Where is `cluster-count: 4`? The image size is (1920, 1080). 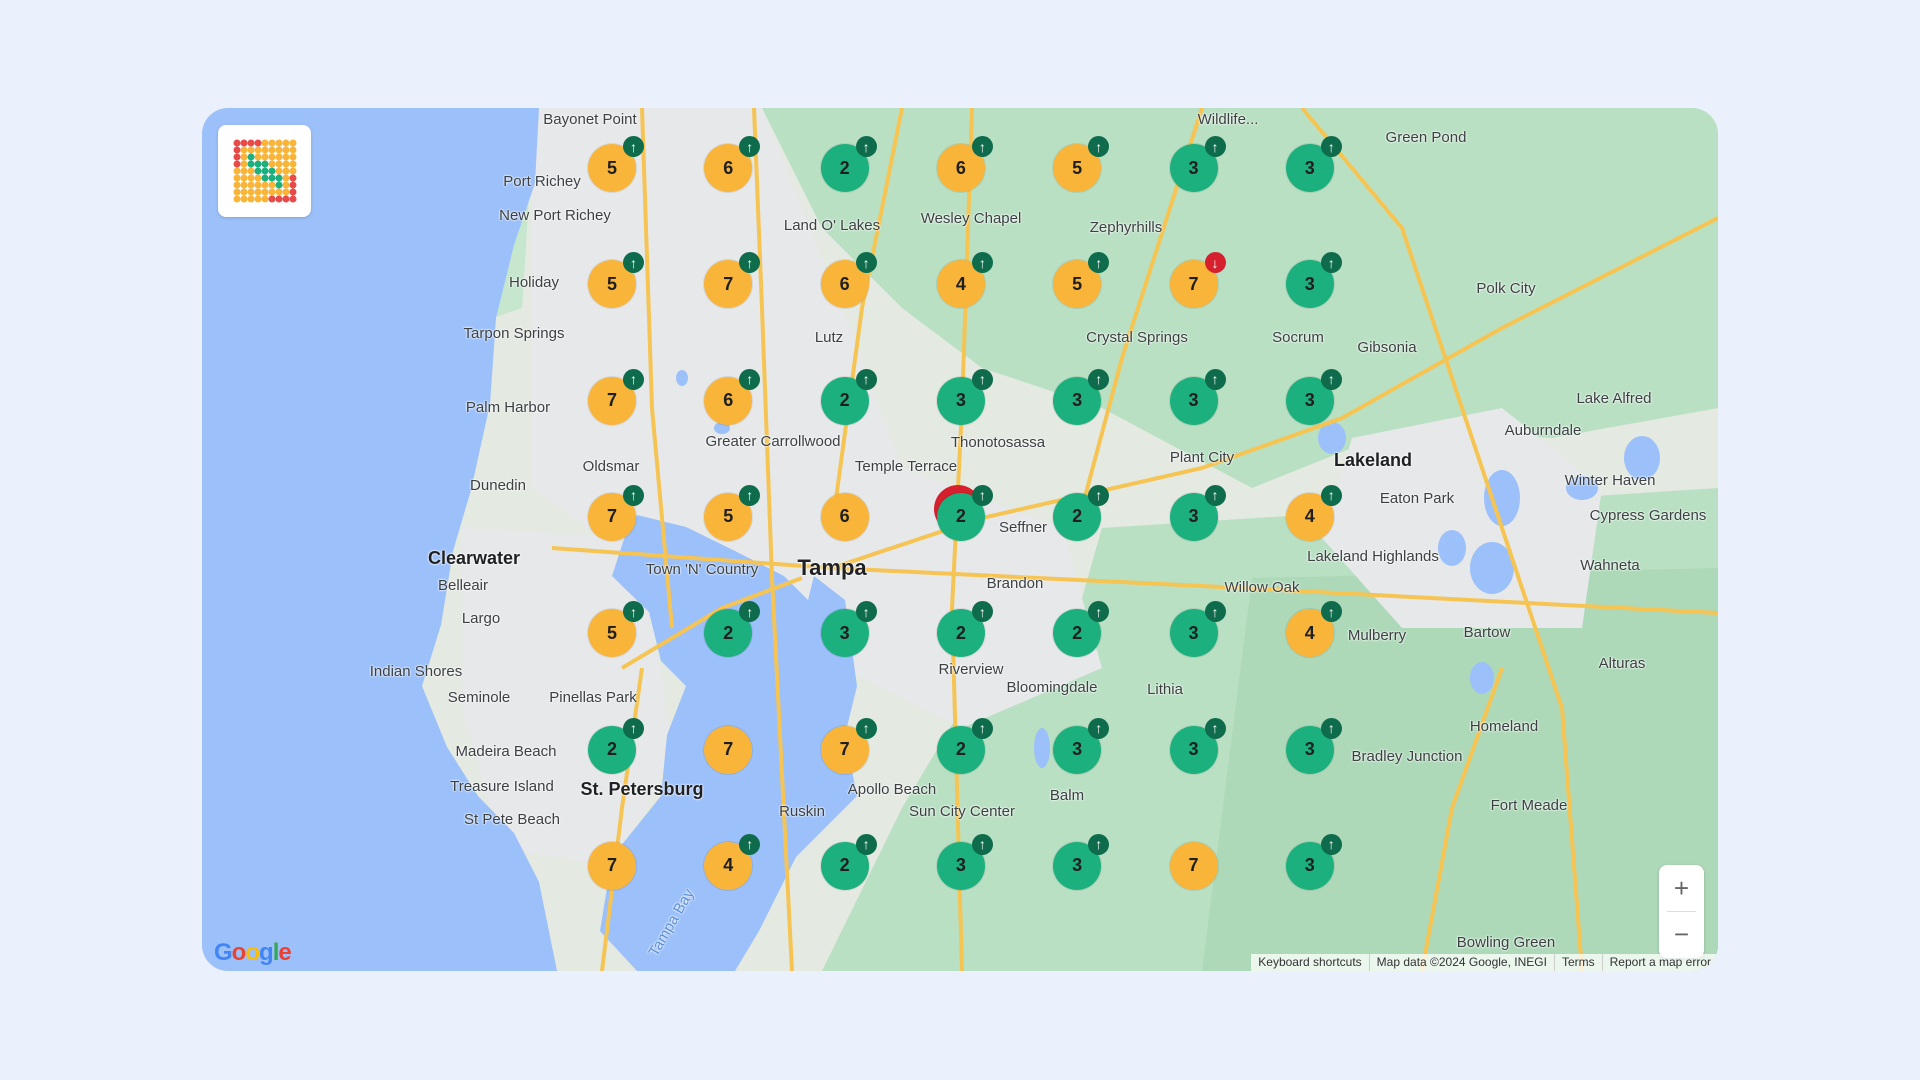 cluster-count: 4 is located at coordinates (1309, 632).